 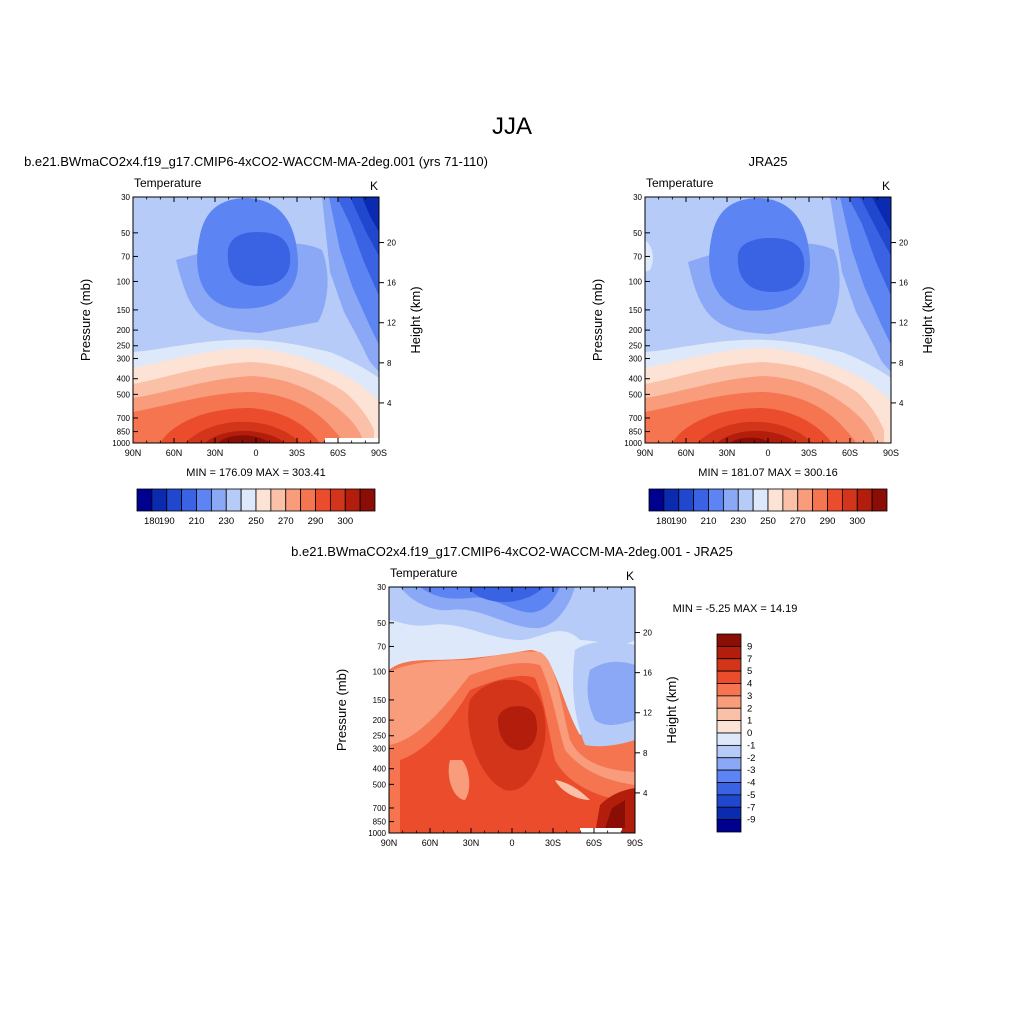 I want to click on model-colorbar: 180 190 210 230 250 270 290 300, so click(x=256, y=507).